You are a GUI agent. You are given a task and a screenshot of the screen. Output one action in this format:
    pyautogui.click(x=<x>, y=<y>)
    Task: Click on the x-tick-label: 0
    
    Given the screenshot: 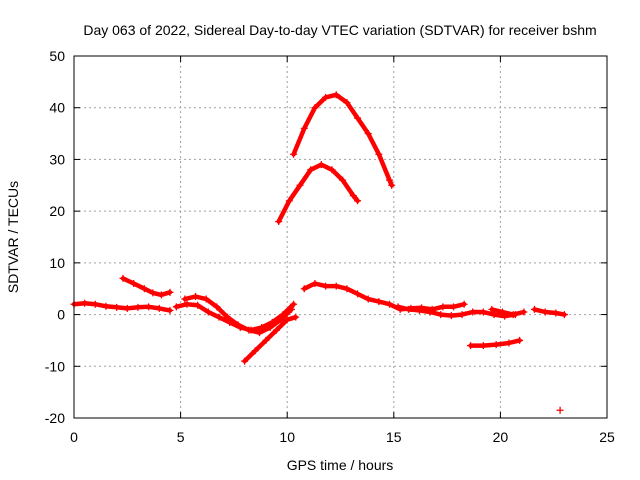 What is the action you would take?
    pyautogui.click(x=74, y=437)
    